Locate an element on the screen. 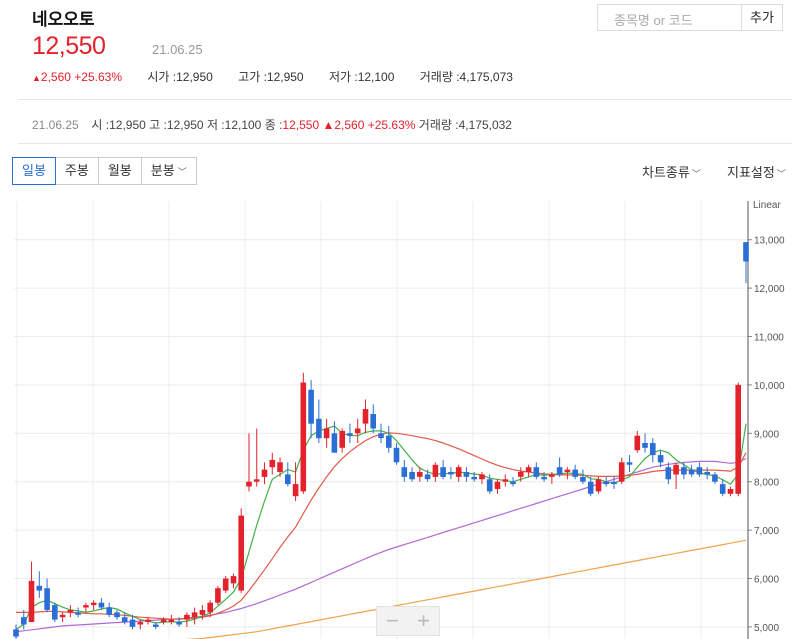 This screenshot has width=792, height=639. summary-date: 21.06.25 is located at coordinates (55, 125).